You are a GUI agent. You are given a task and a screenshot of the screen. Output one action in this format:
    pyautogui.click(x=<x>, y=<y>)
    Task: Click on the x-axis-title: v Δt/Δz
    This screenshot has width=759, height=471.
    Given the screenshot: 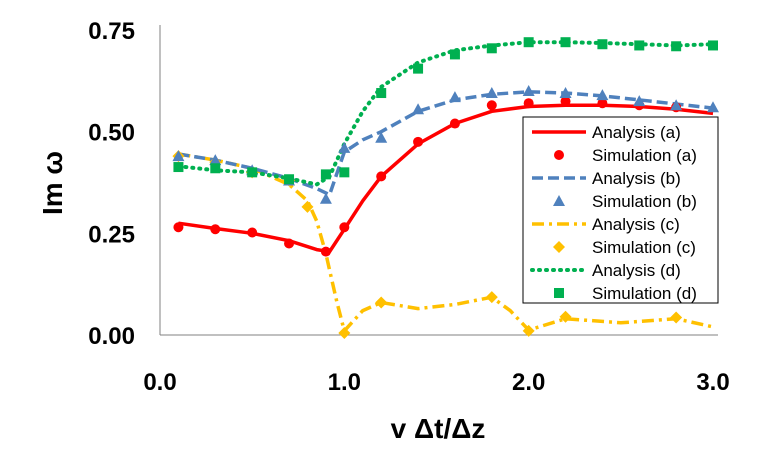 What is the action you would take?
    pyautogui.click(x=438, y=428)
    